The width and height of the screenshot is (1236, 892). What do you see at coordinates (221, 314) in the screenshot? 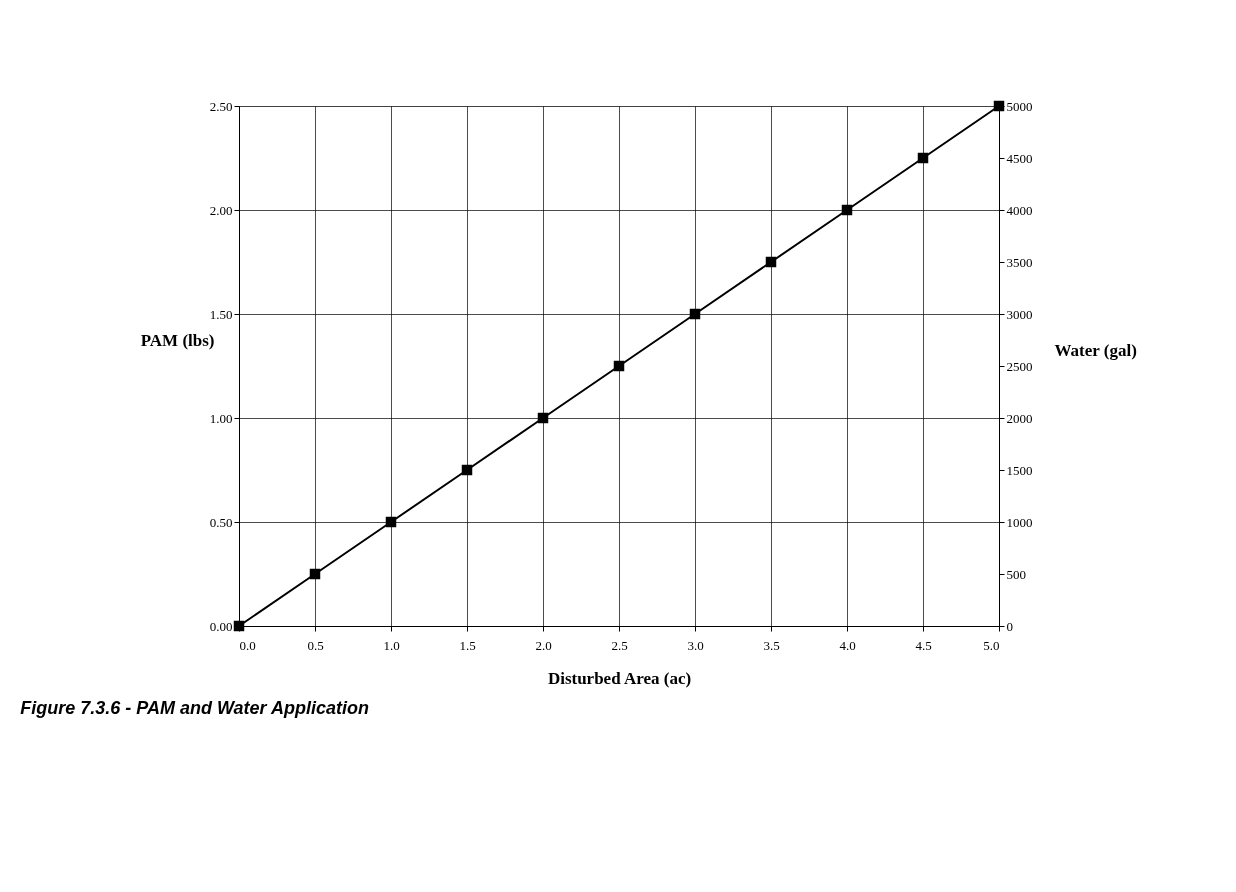
I see `y-tick-label: 1.50` at bounding box center [221, 314].